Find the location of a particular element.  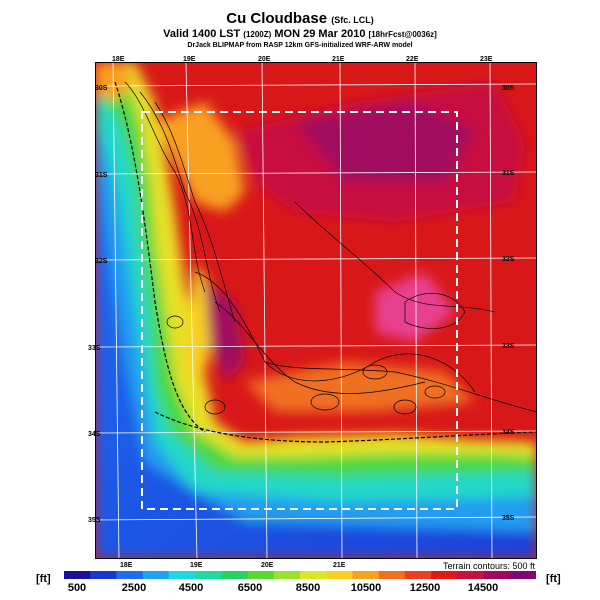

map-title: Cu Cloudbase (Sfc. LCL) is located at coordinates (300, 18).